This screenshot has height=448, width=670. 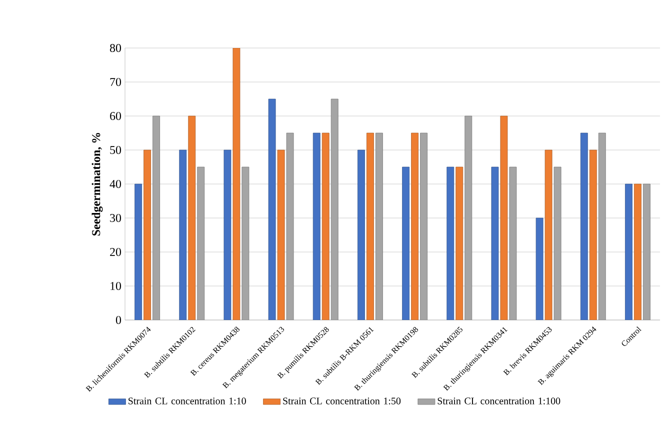 What do you see at coordinates (116, 116) in the screenshot?
I see `y-tick-label: 60` at bounding box center [116, 116].